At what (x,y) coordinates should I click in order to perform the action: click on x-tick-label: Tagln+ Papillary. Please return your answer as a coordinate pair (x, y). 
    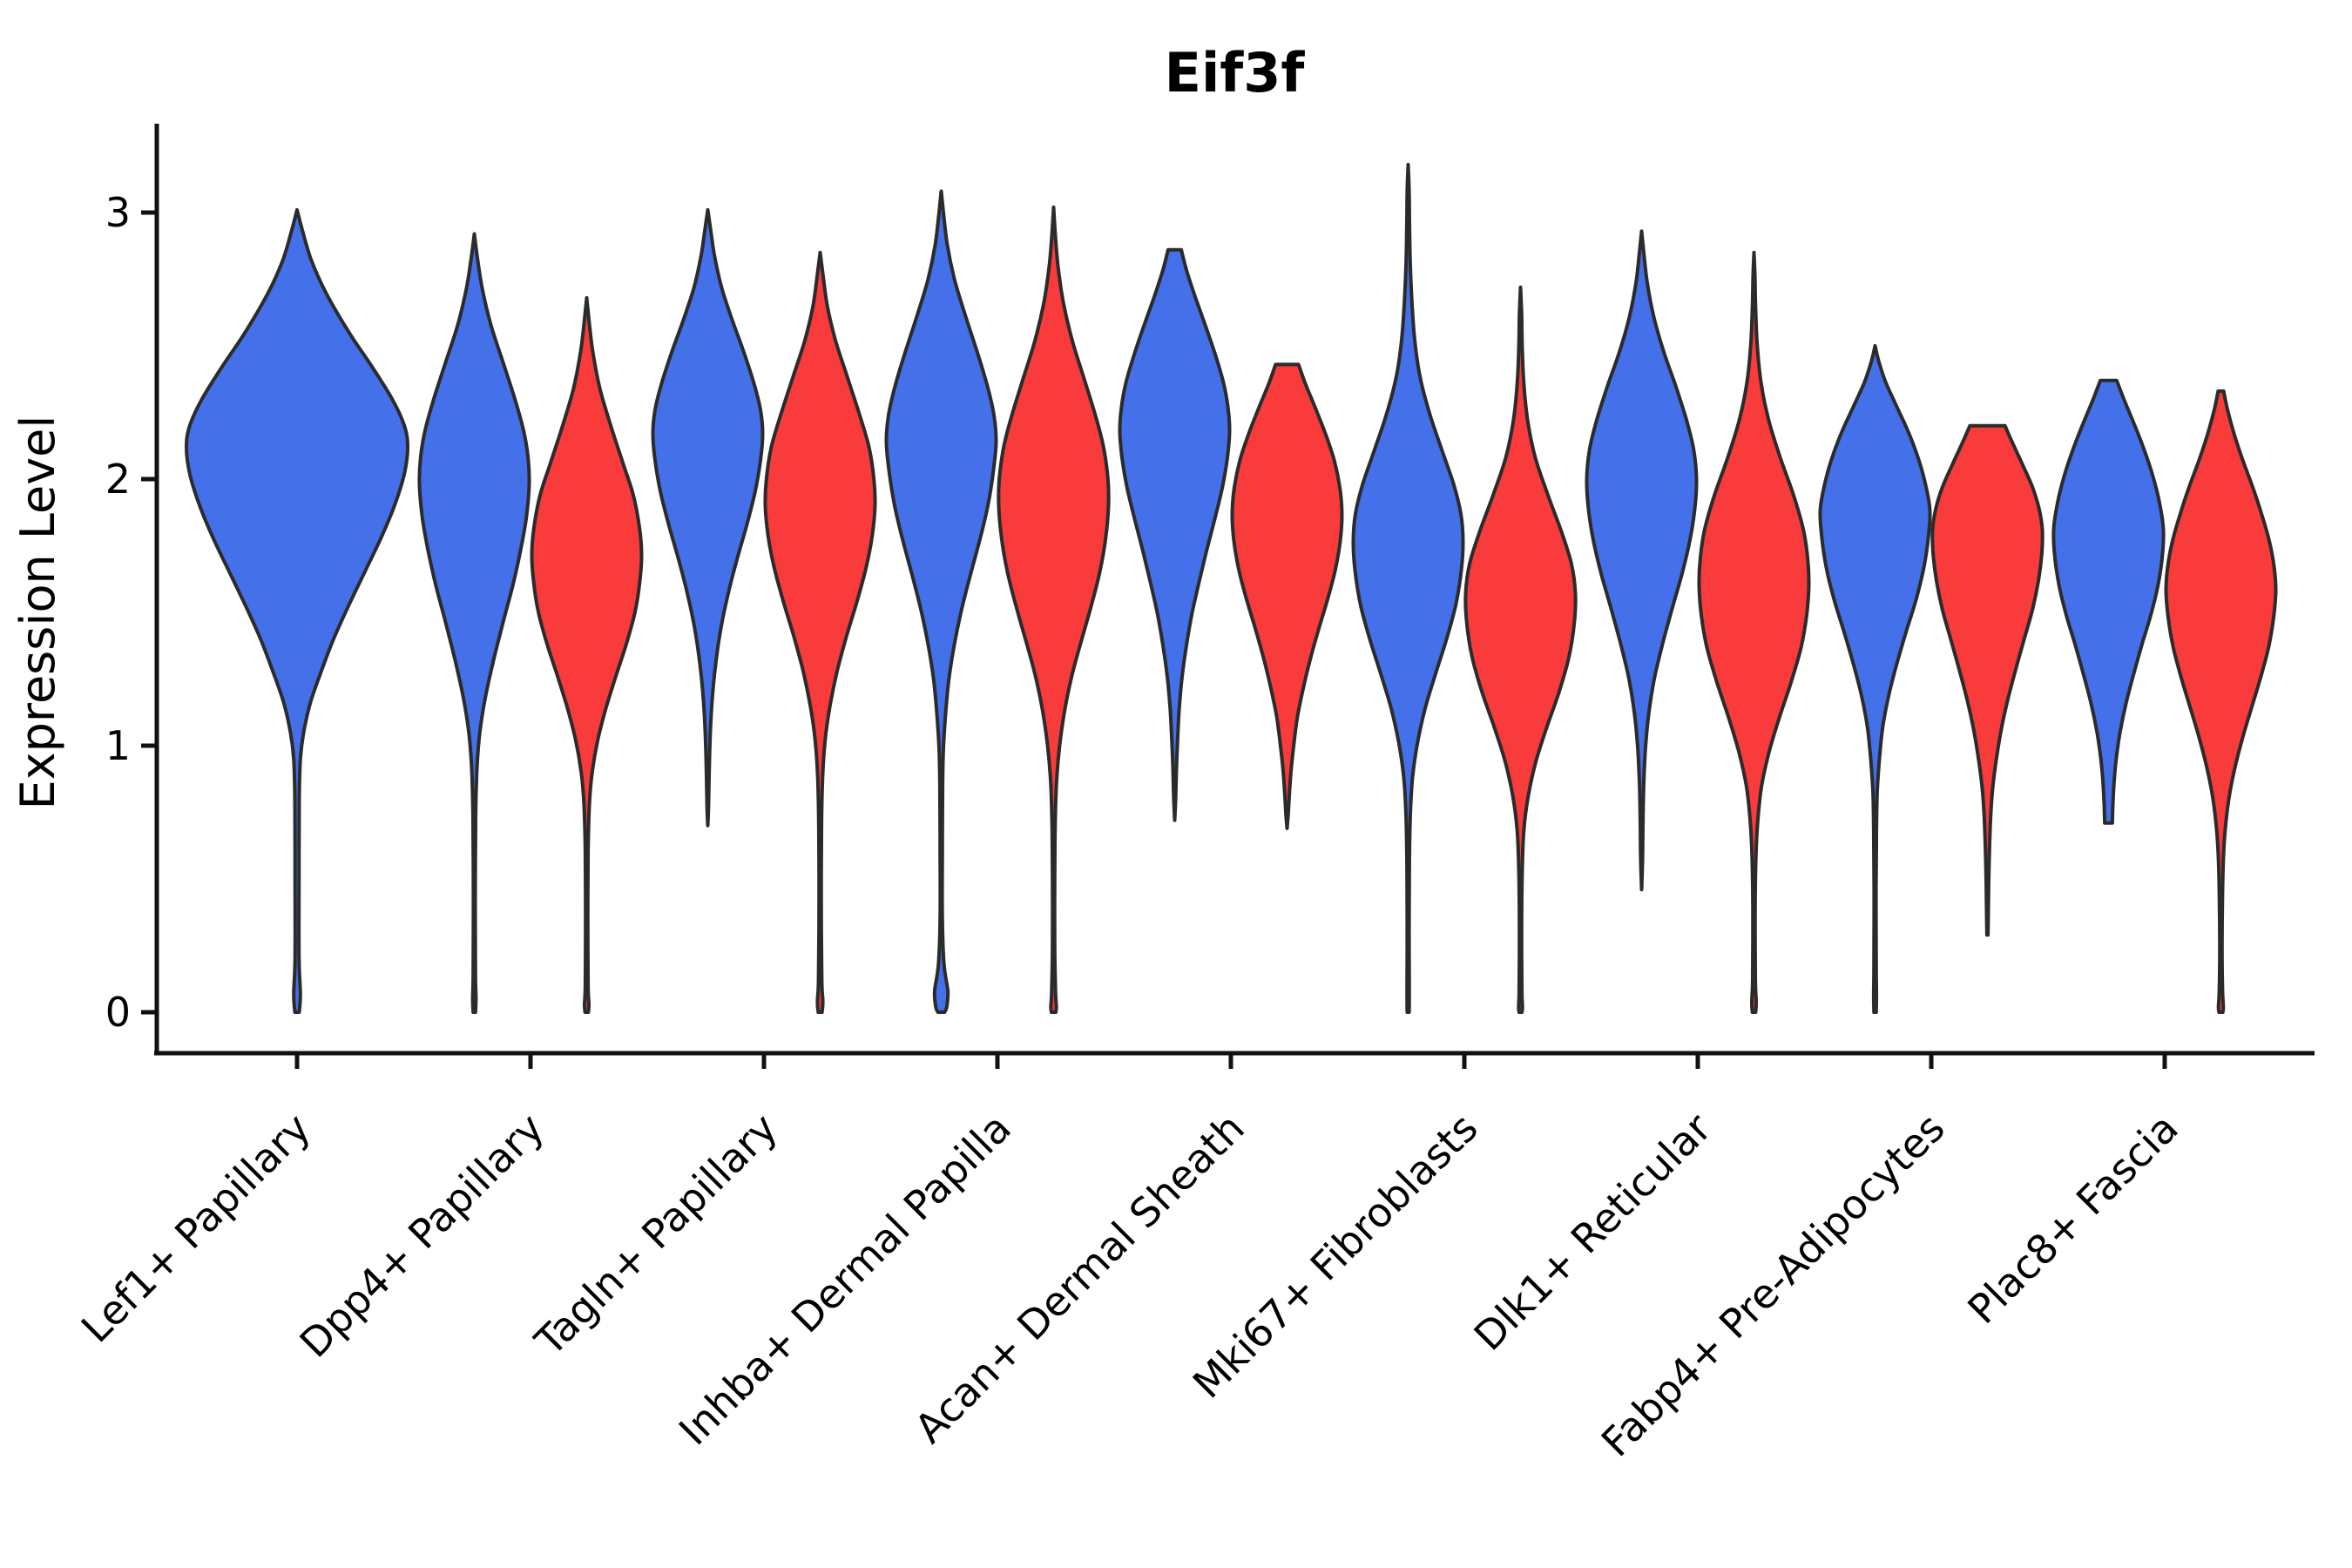
    Looking at the image, I should click on (656, 1235).